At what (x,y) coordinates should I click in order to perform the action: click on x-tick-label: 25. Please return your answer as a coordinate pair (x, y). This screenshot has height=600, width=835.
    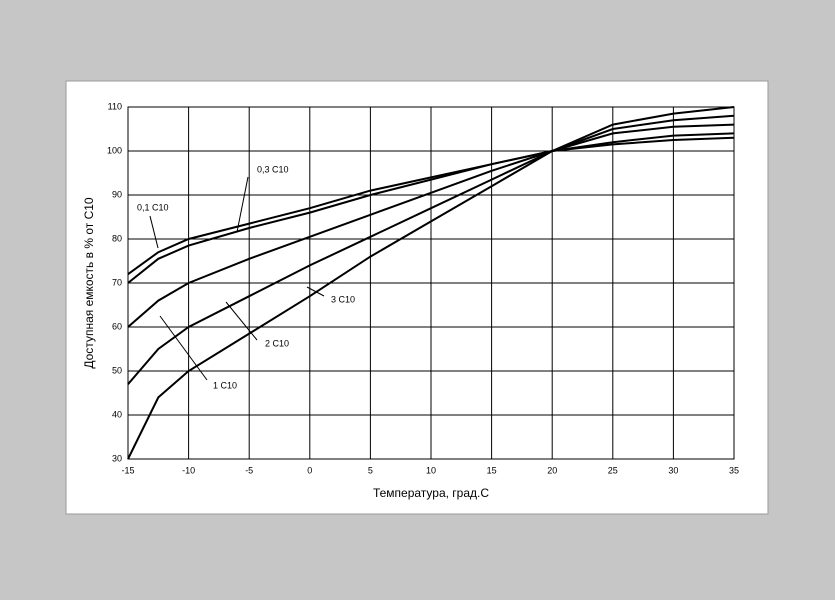
    Looking at the image, I should click on (613, 470).